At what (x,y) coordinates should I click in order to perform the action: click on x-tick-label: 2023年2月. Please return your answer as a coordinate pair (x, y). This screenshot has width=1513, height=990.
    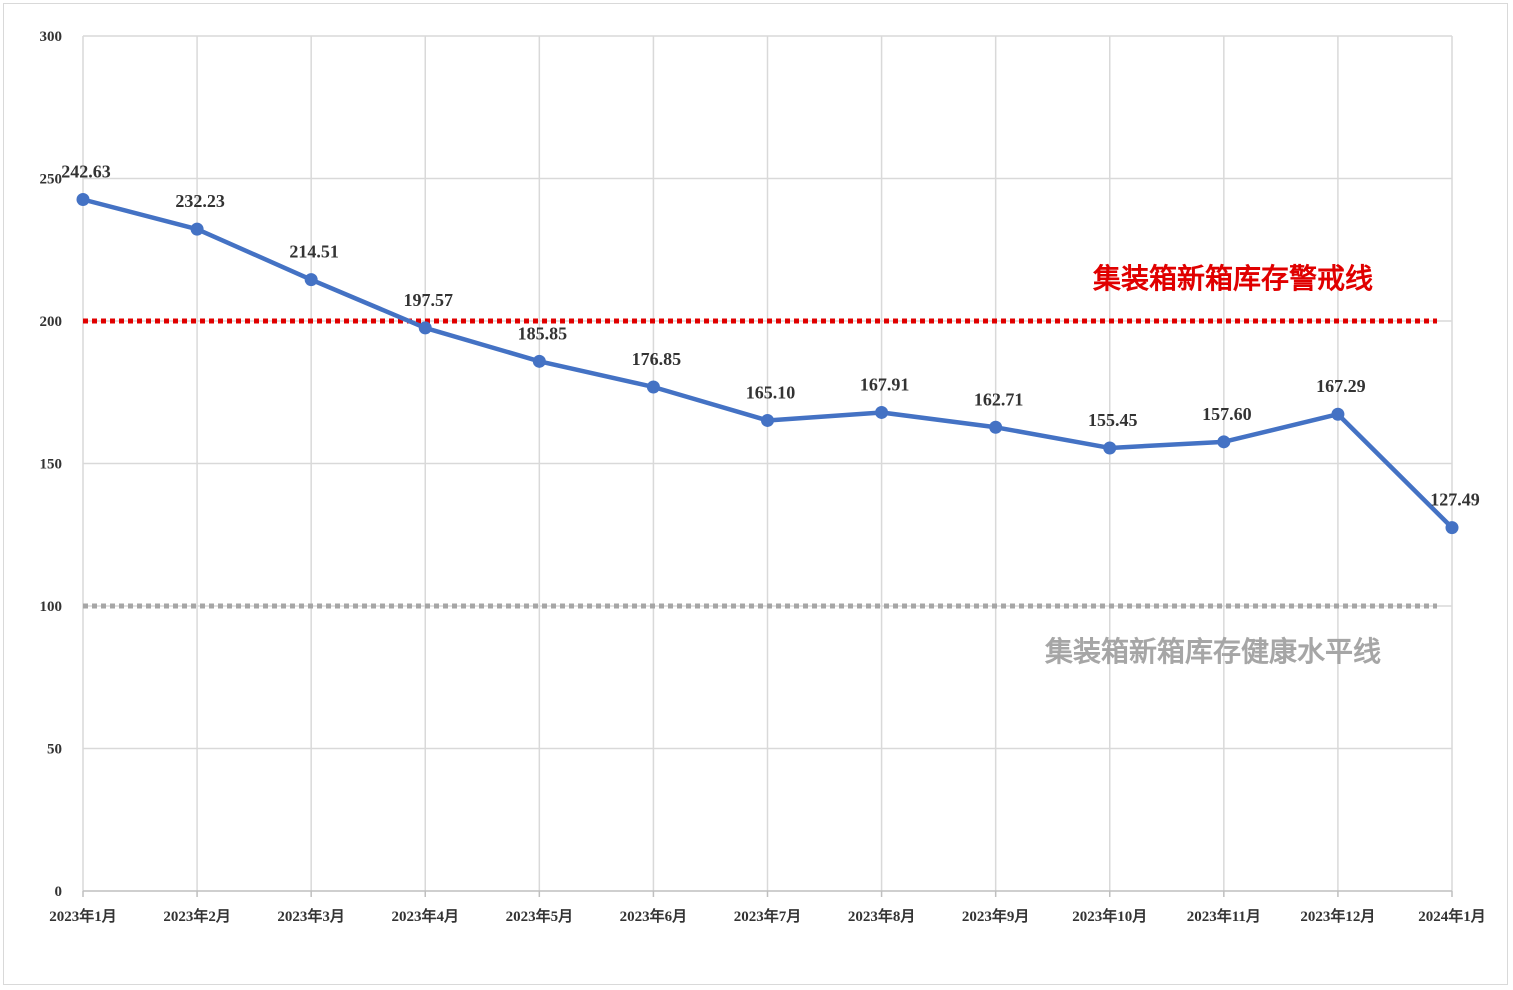
    Looking at the image, I should click on (197, 916).